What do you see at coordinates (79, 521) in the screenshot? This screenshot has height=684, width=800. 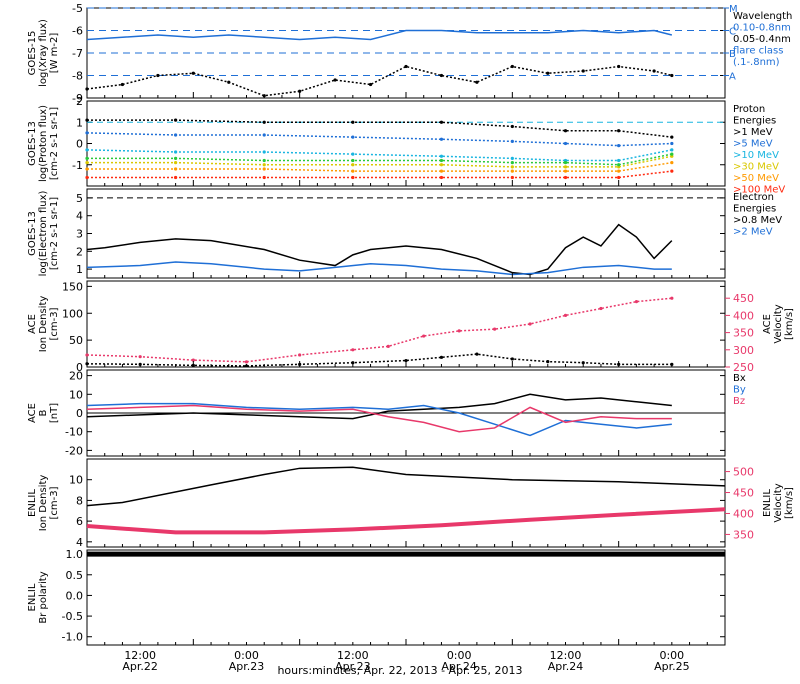 I see `y-tick-label: 6` at bounding box center [79, 521].